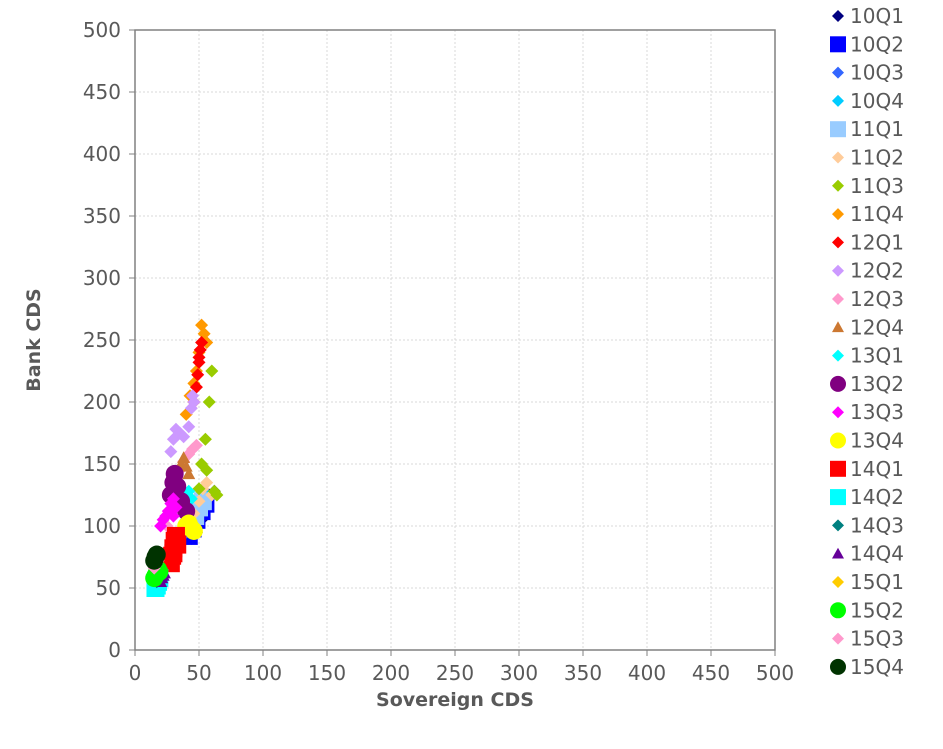 Image resolution: width=943 pixels, height=749 pixels. I want to click on legend-item: 13Q1, so click(868, 356).